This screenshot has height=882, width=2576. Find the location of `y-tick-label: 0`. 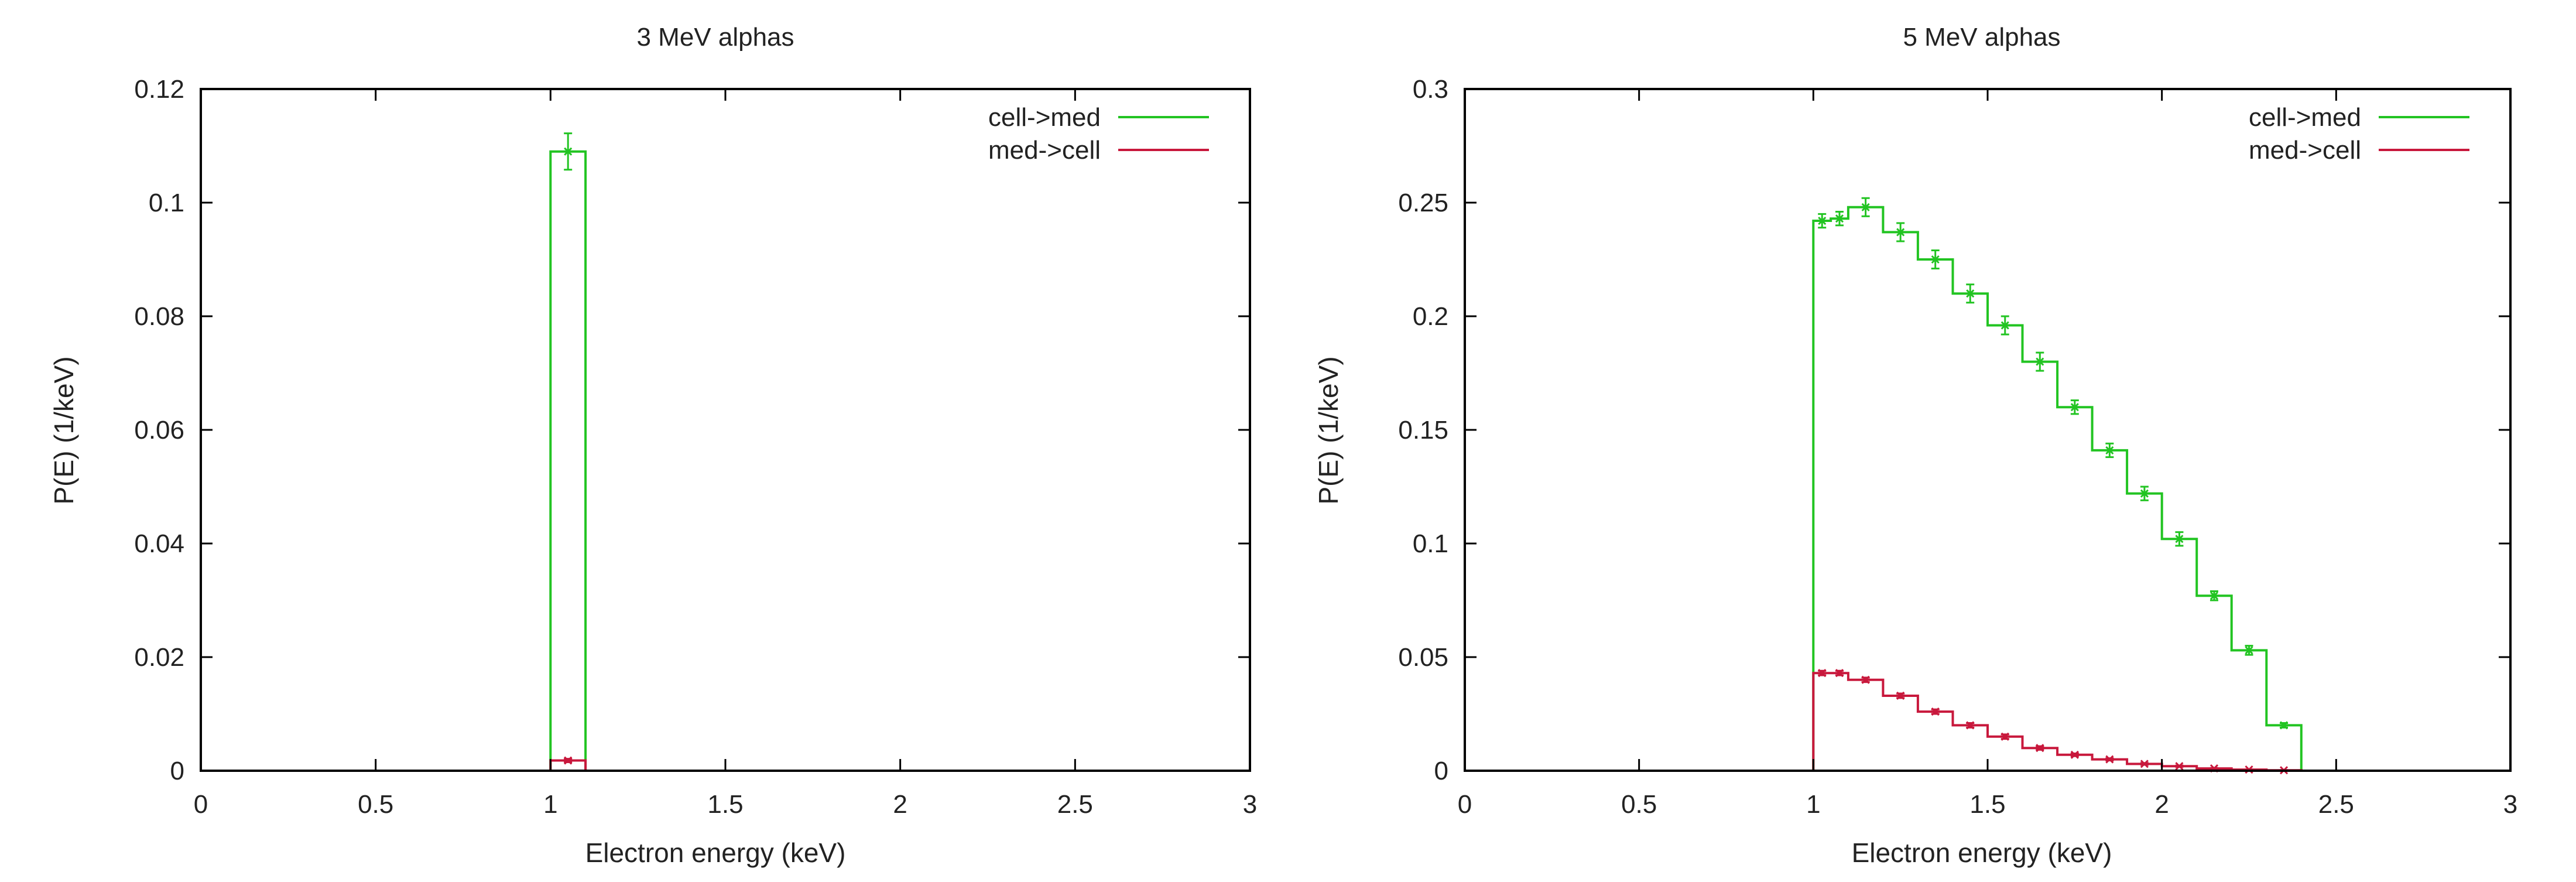

y-tick-label: 0 is located at coordinates (1441, 771).